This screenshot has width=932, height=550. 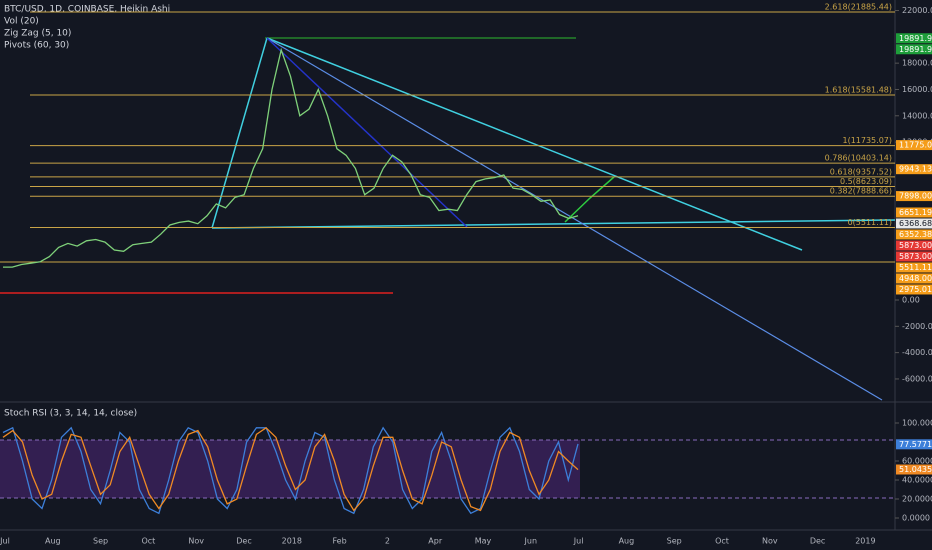 What do you see at coordinates (917, 63) in the screenshot?
I see `y-tick-label: 18000.00` at bounding box center [917, 63].